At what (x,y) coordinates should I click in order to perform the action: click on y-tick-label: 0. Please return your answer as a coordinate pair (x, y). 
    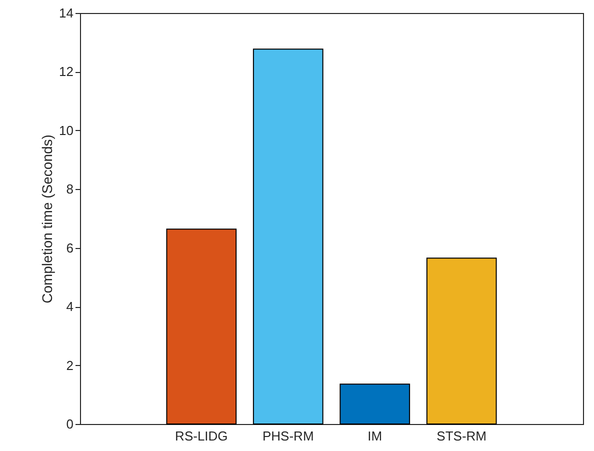
    Looking at the image, I should click on (70, 424).